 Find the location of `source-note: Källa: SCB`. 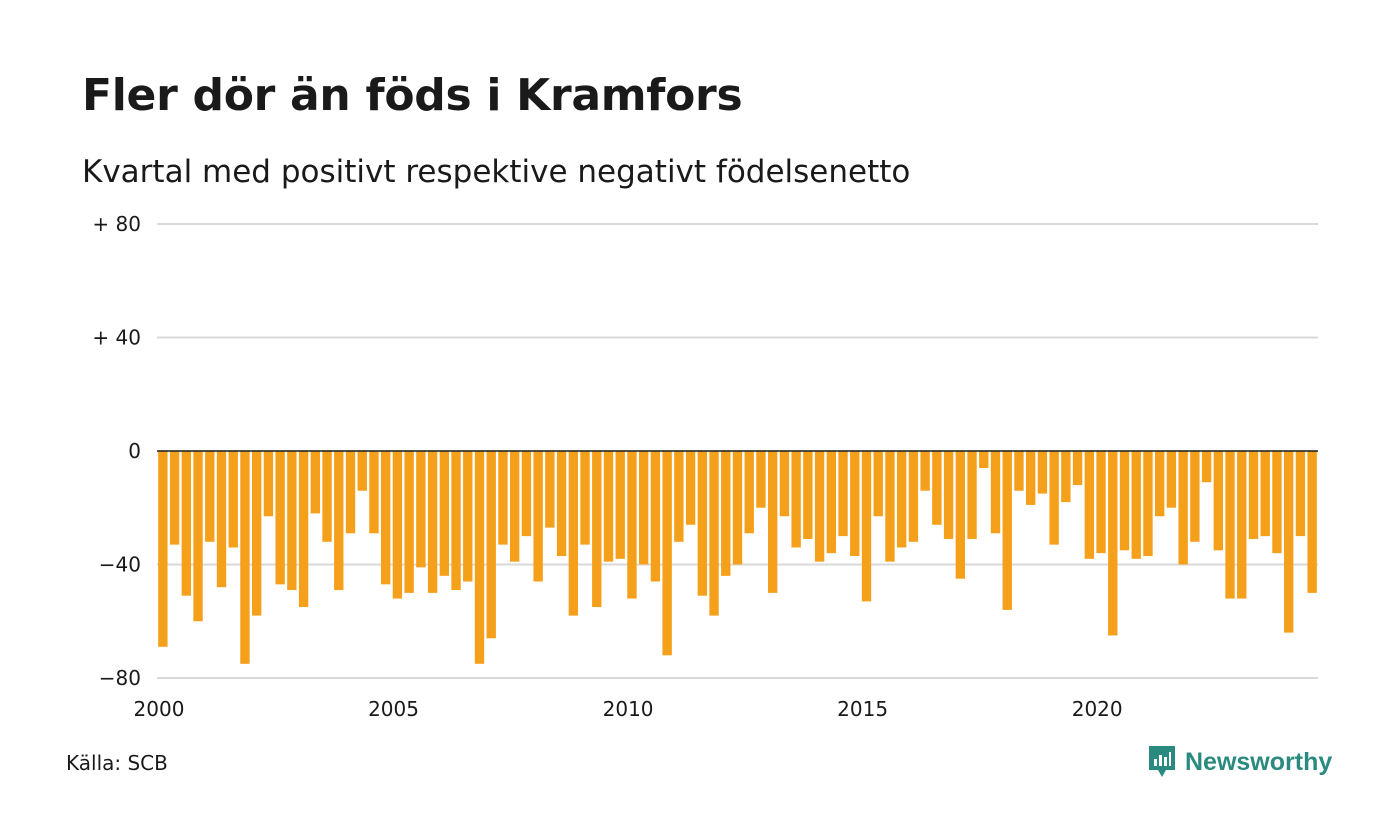

source-note: Källa: SCB is located at coordinates (117, 763).